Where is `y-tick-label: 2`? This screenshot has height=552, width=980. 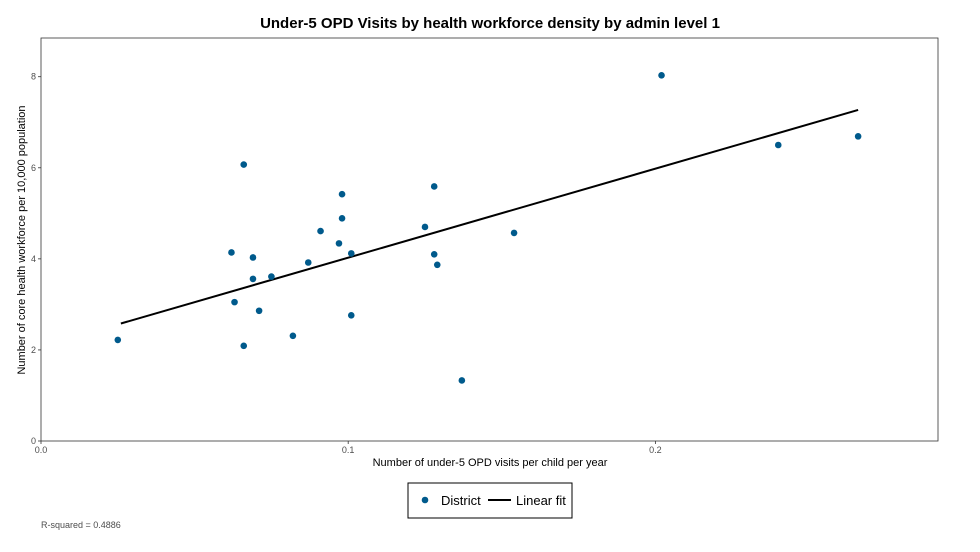 y-tick-label: 2 is located at coordinates (33, 350).